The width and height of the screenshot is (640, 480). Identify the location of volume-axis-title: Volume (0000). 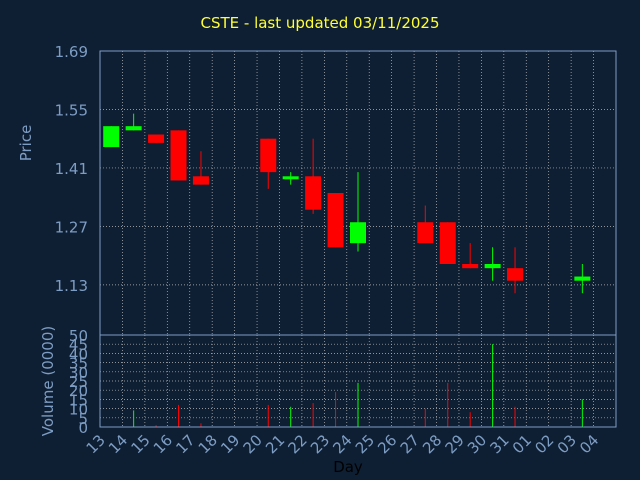
(48, 381).